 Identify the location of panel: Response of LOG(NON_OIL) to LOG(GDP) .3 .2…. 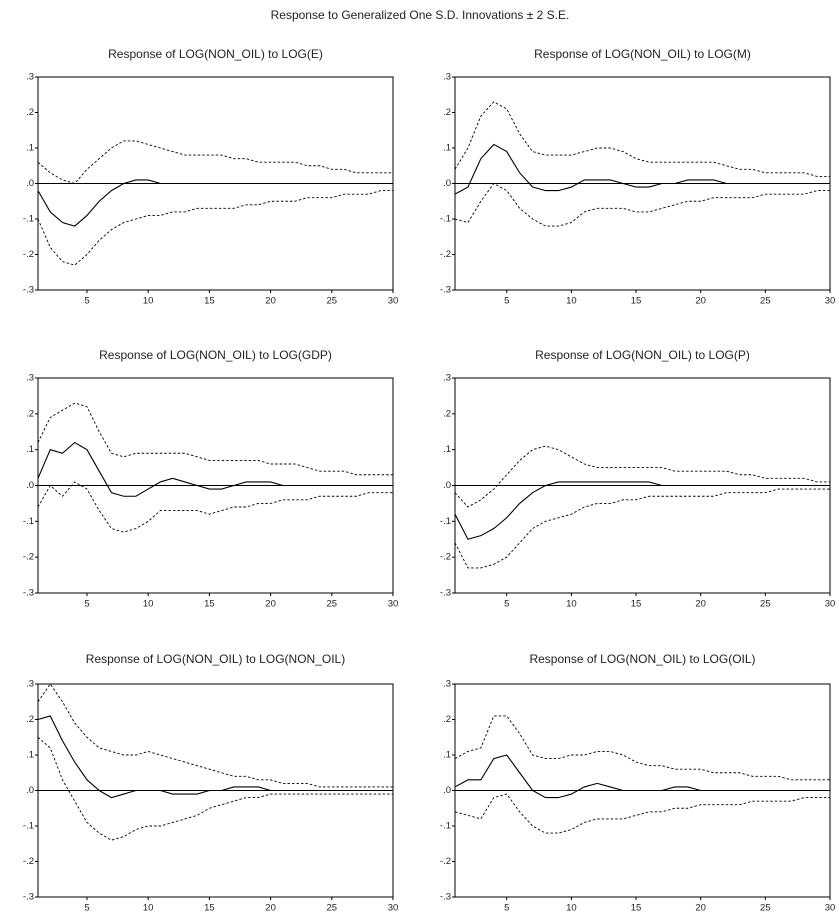
(210, 478).